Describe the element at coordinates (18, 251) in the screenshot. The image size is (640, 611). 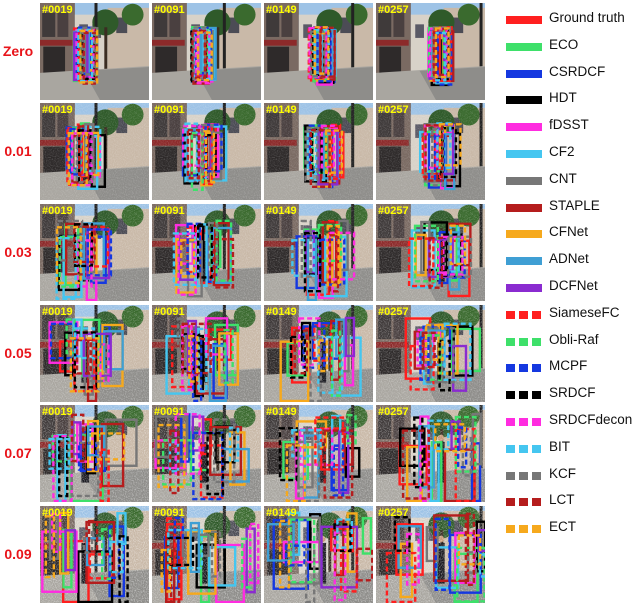
I see `noise-level-label: 0.03` at that location.